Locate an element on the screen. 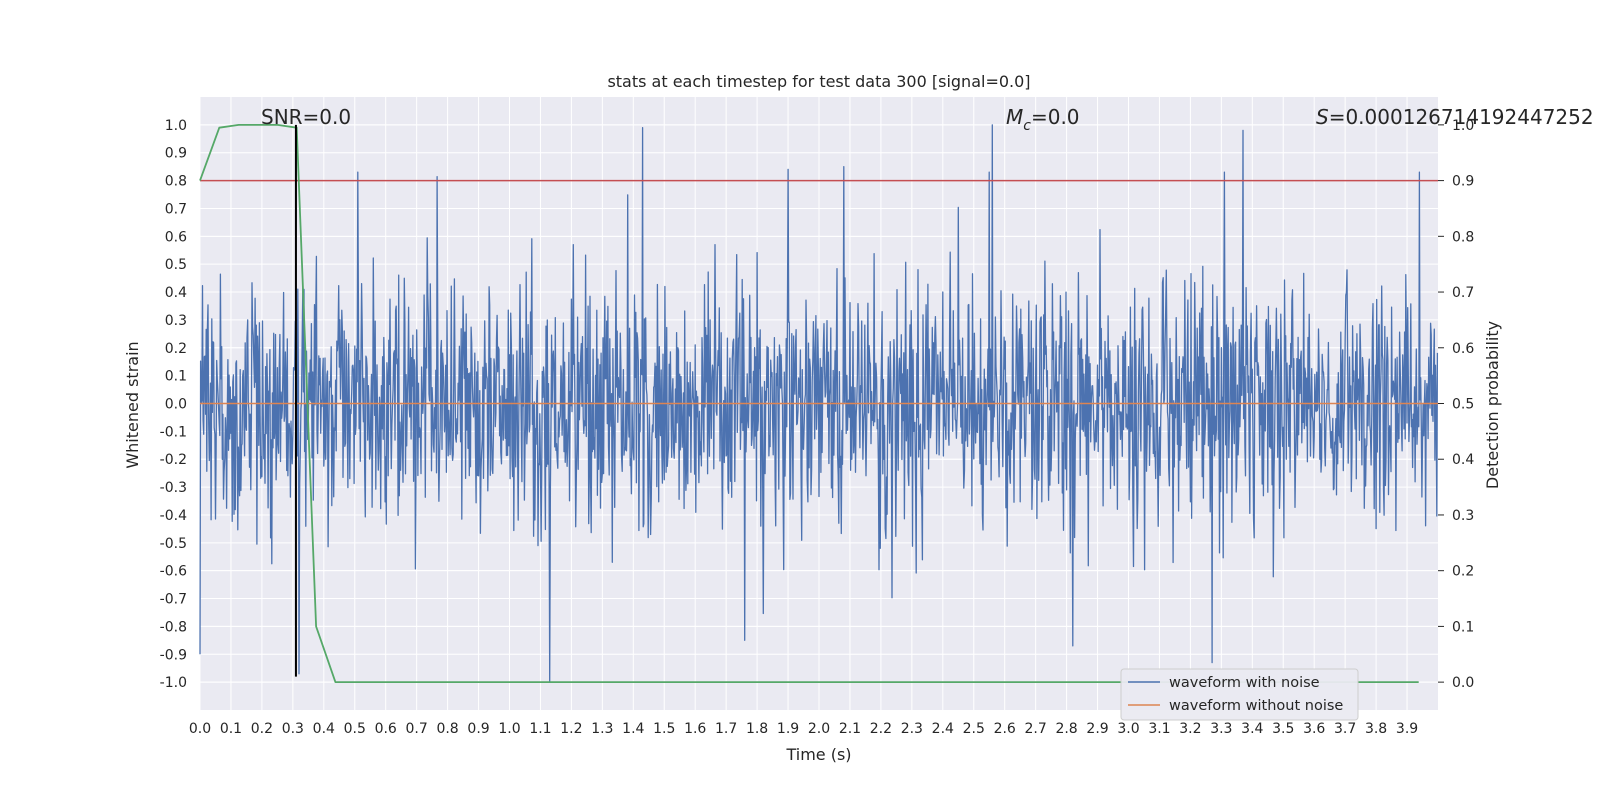 The image size is (1600, 804). chirp-mass-subscript: c is located at coordinates (1027, 126).